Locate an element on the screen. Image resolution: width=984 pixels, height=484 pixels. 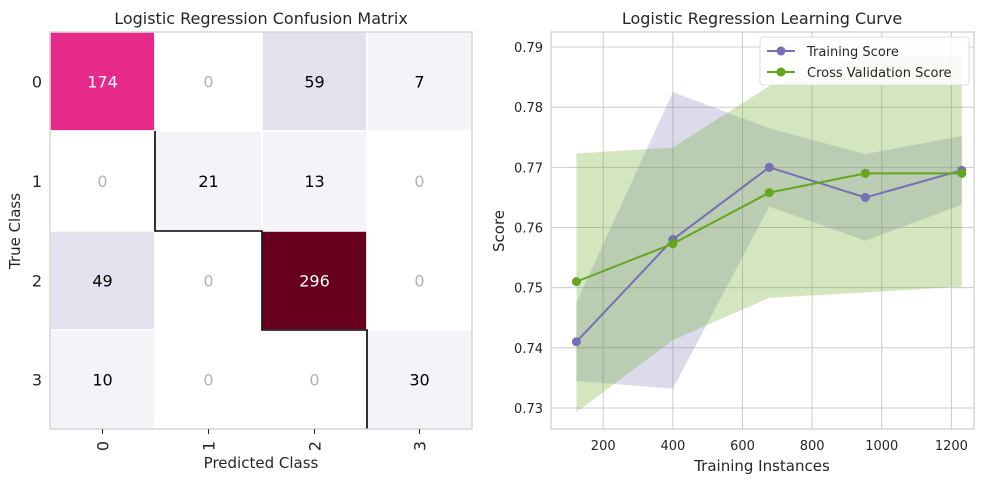
legend-training-label: Training Score is located at coordinates (852, 52).